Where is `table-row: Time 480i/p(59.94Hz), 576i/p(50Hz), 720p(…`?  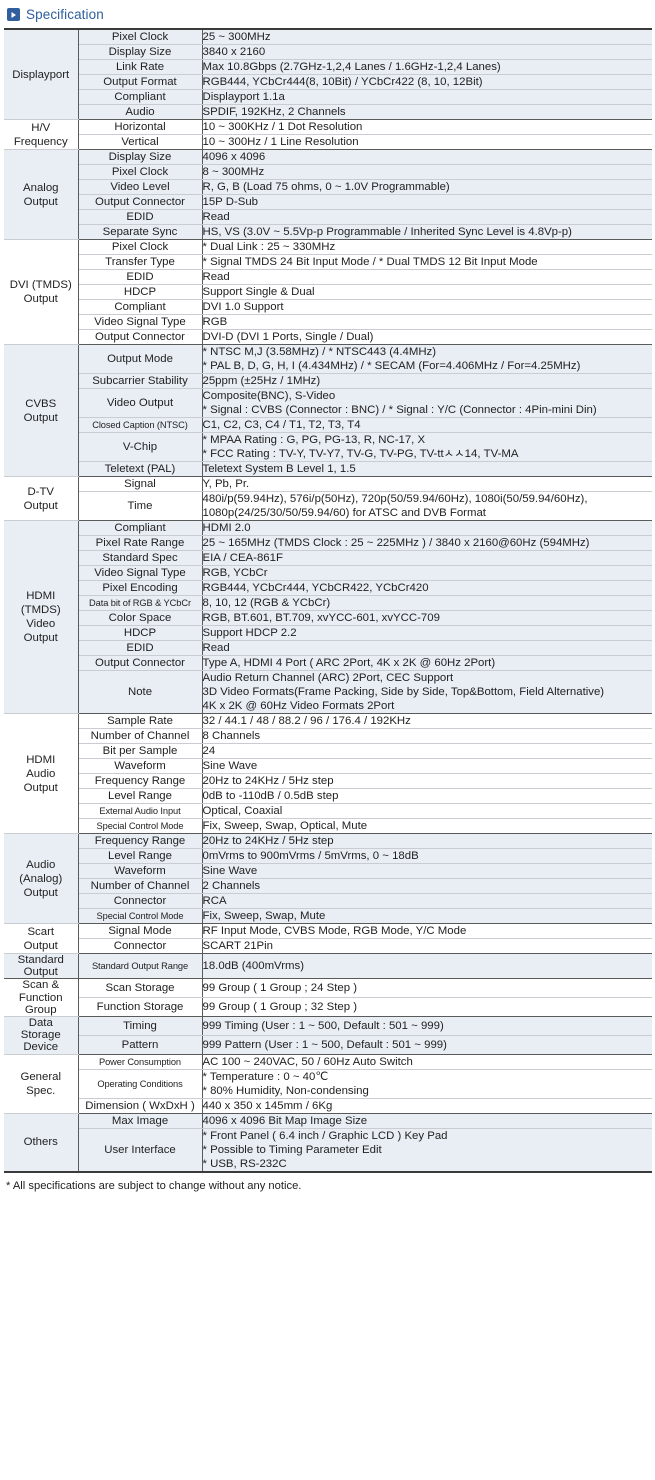 table-row: Time 480i/p(59.94Hz), 576i/p(50Hz), 720p(… is located at coordinates (328, 506).